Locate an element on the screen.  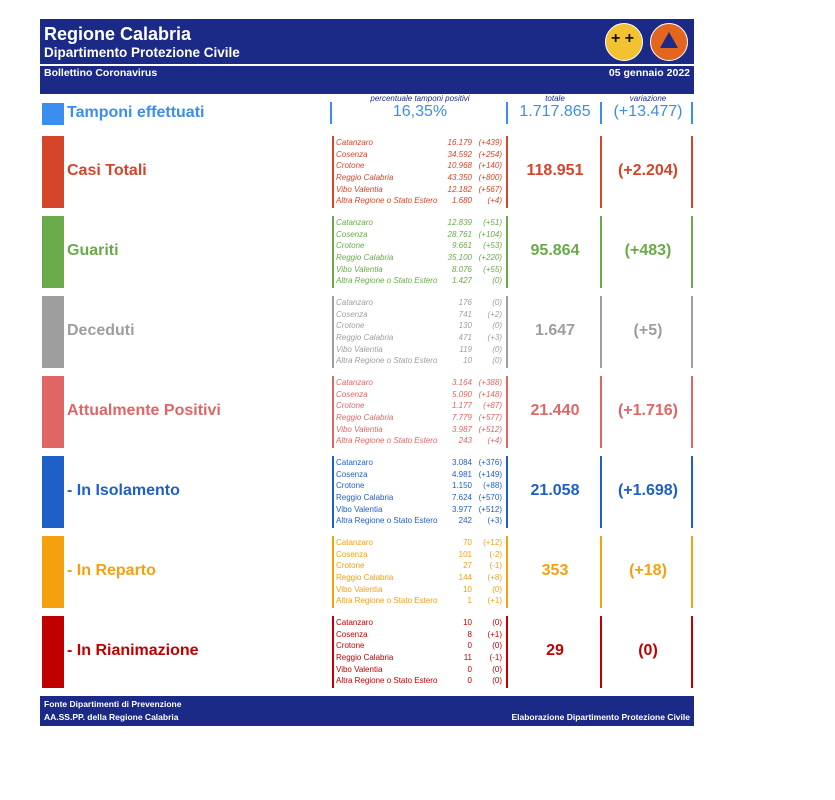
tamponi-color-box is located at coordinates (53, 114).